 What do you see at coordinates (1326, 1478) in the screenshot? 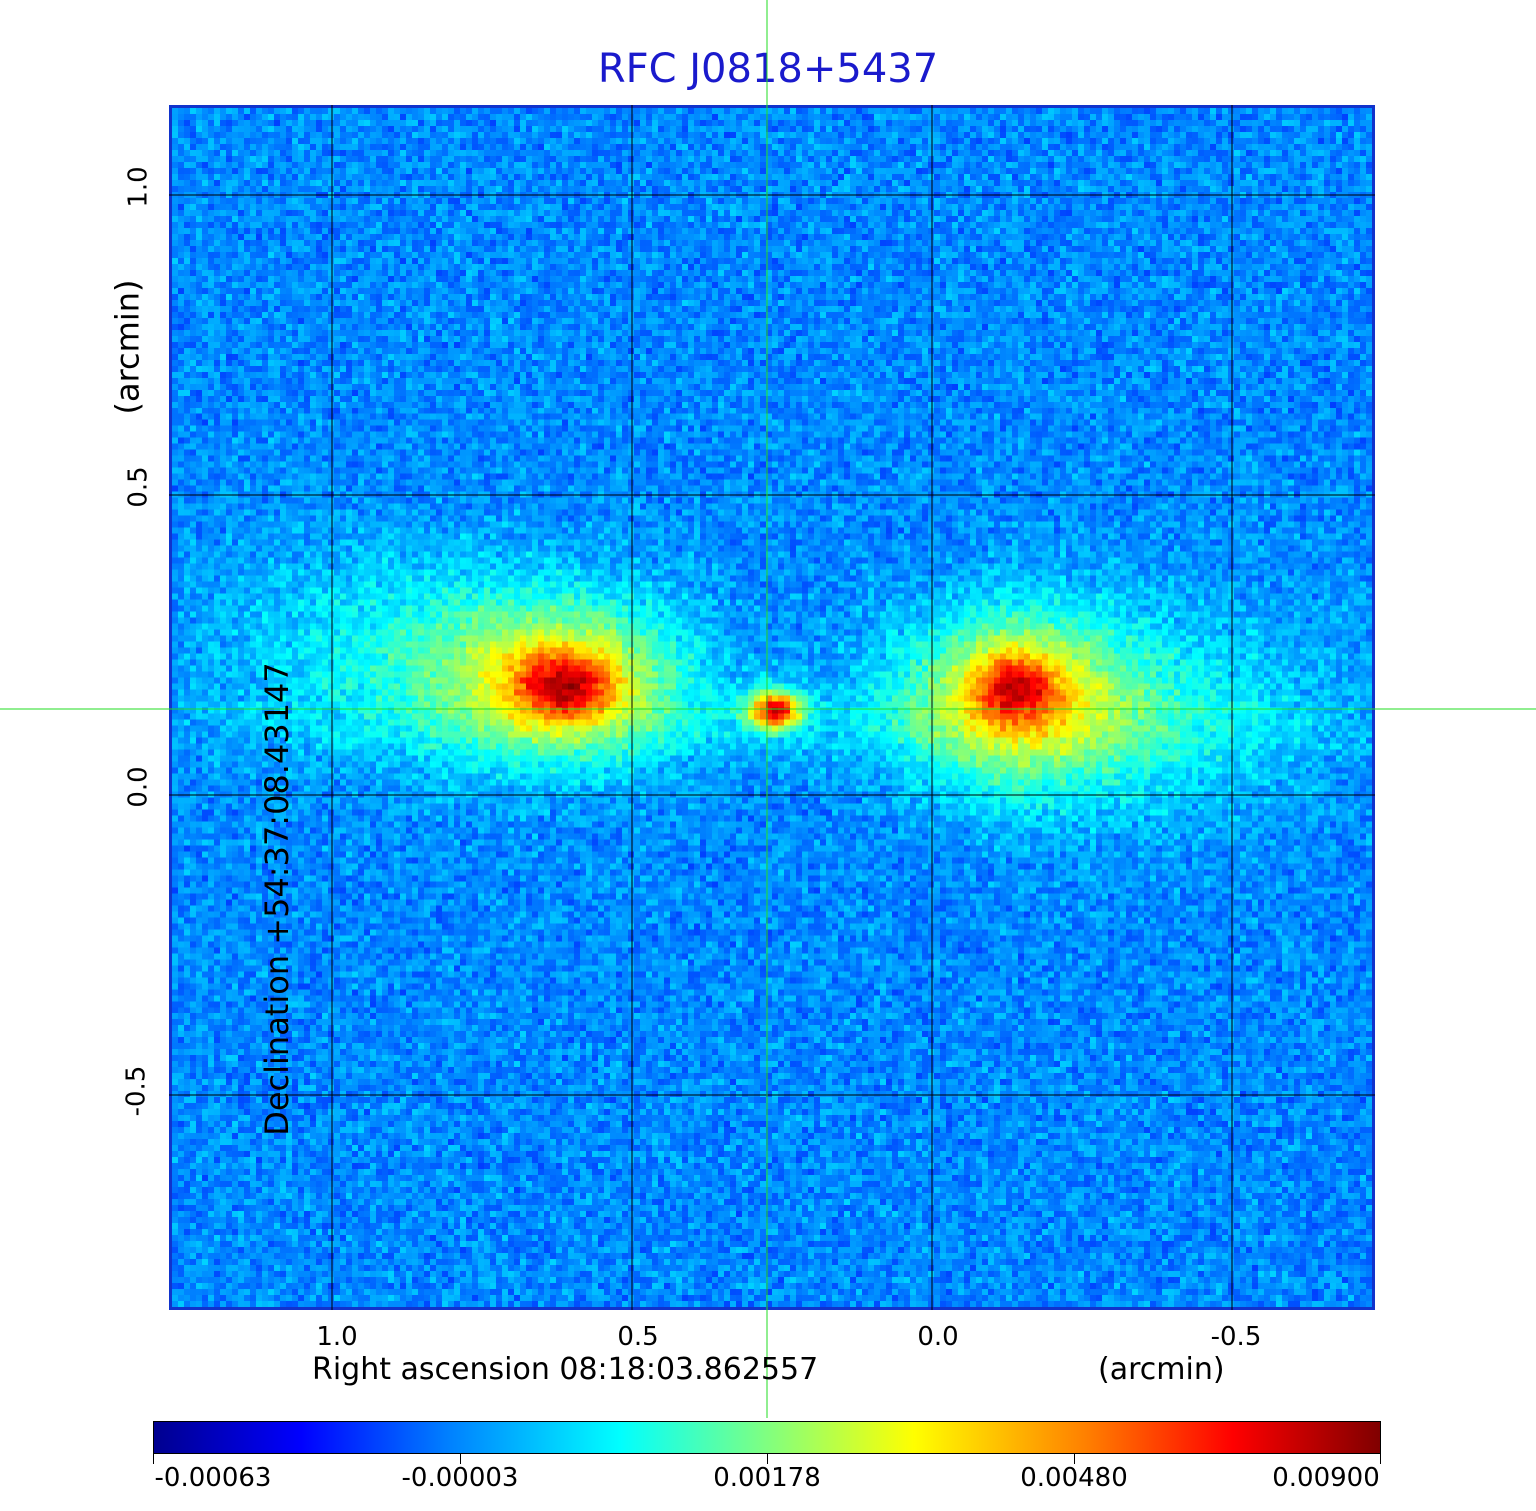
I see `colorbar-label: 0.00900` at bounding box center [1326, 1478].